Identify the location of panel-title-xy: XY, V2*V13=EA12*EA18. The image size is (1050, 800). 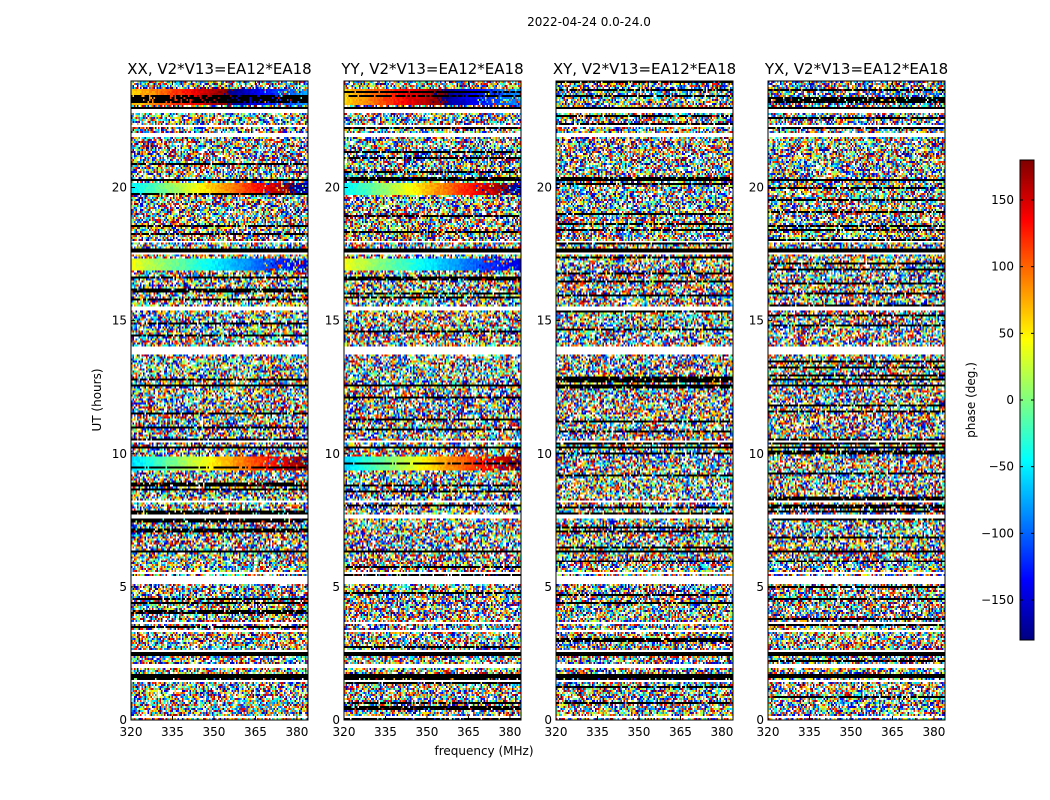
(644, 69).